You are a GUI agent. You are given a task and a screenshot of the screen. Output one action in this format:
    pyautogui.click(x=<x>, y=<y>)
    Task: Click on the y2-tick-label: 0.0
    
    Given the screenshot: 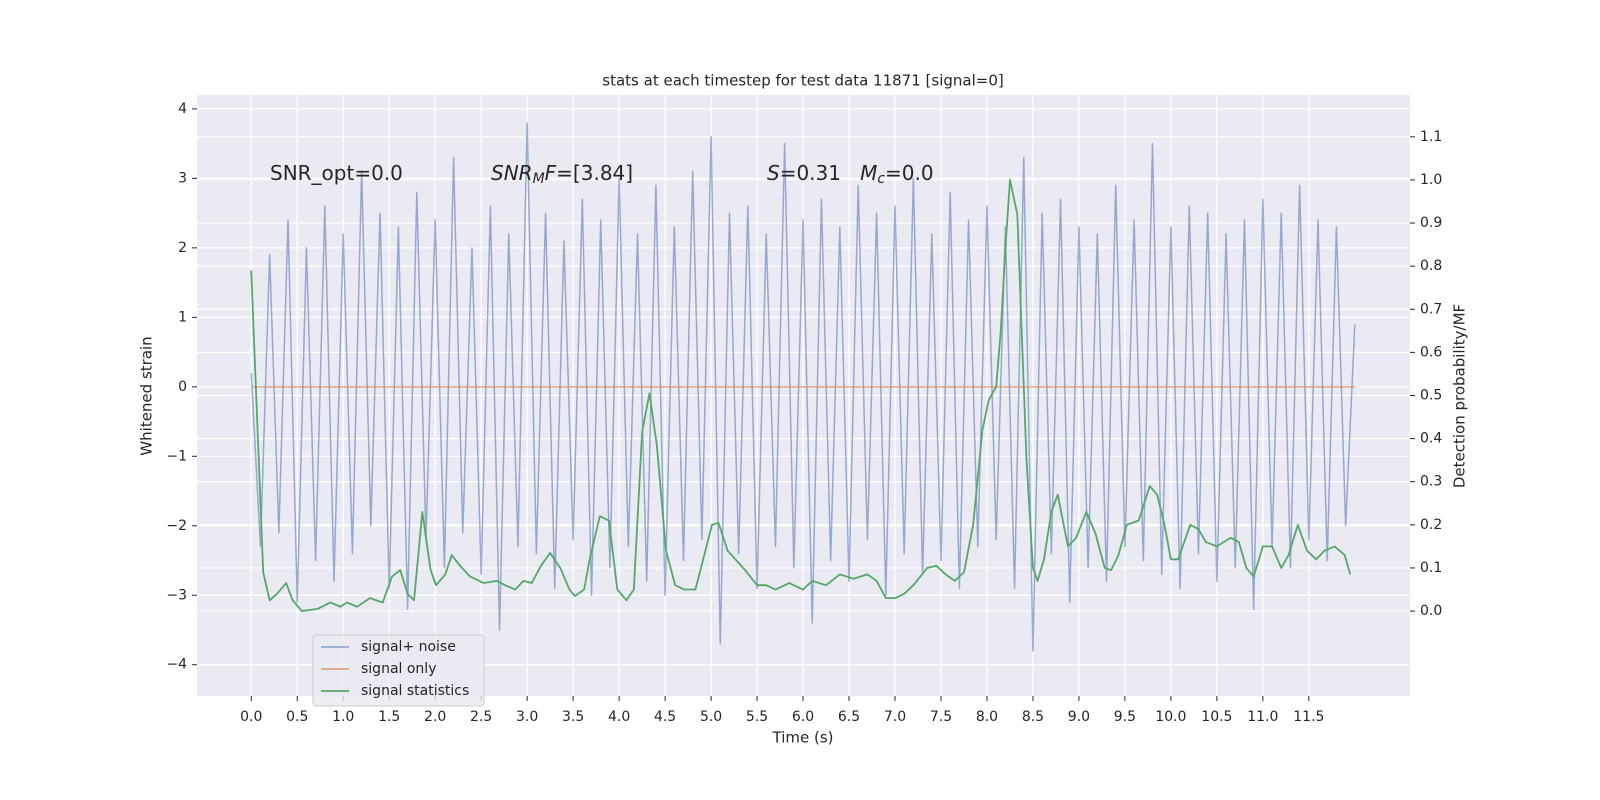 What is the action you would take?
    pyautogui.click(x=1431, y=611)
    